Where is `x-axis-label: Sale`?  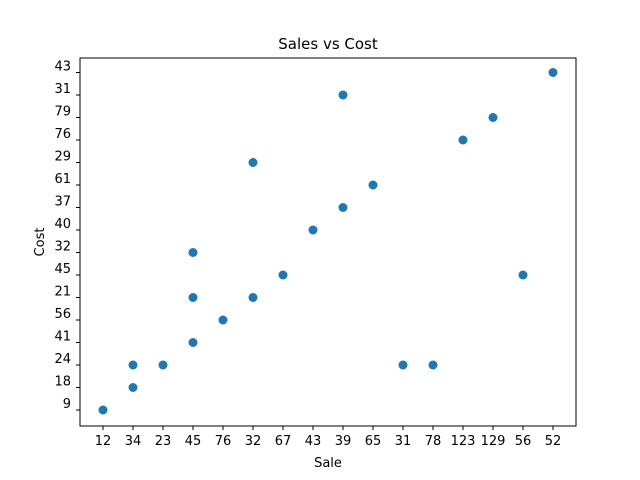
x-axis-label: Sale is located at coordinates (328, 463).